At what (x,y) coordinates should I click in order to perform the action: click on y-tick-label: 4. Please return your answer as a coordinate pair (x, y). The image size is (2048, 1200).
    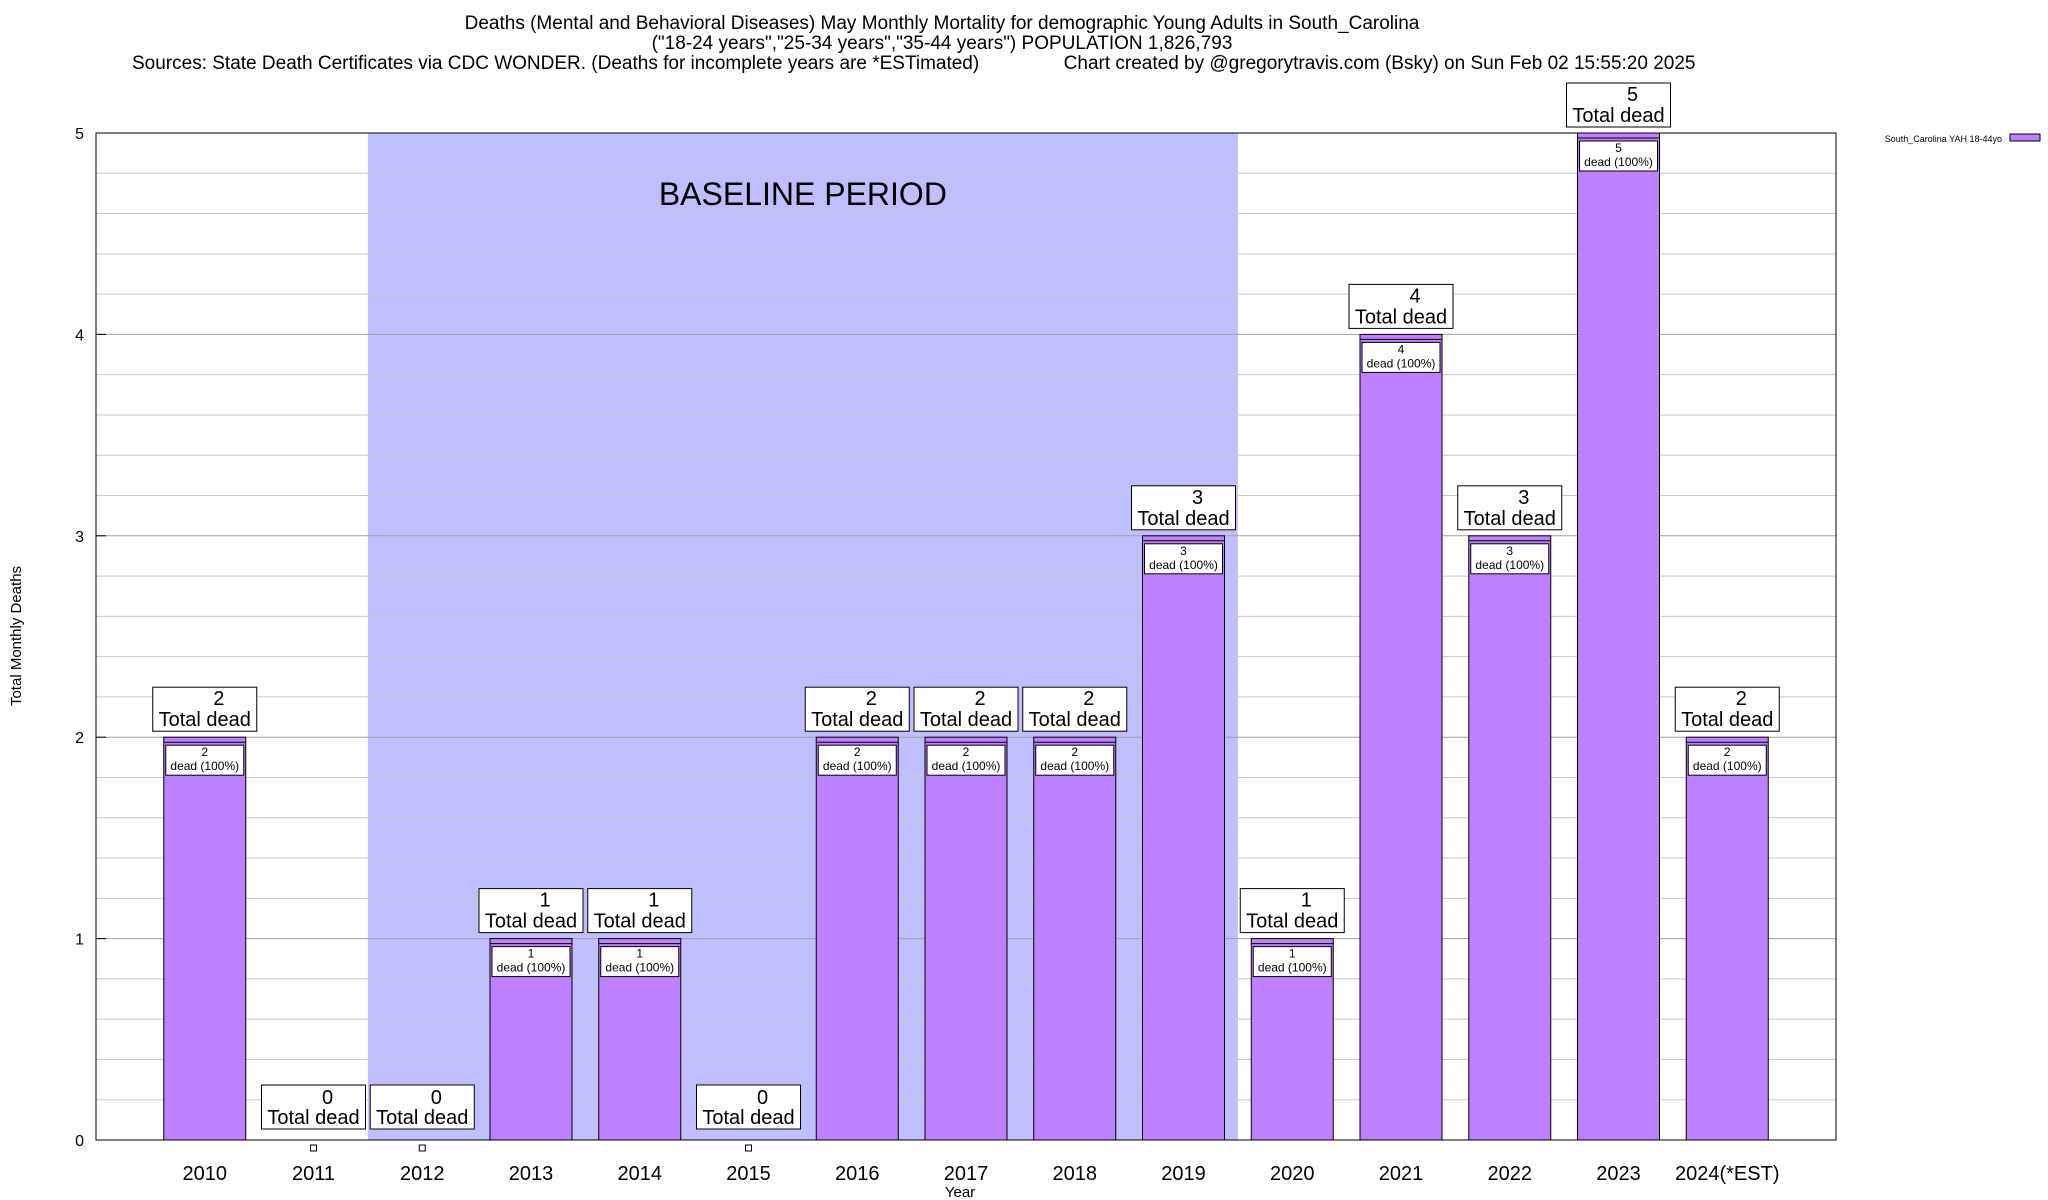
    Looking at the image, I should click on (79, 335).